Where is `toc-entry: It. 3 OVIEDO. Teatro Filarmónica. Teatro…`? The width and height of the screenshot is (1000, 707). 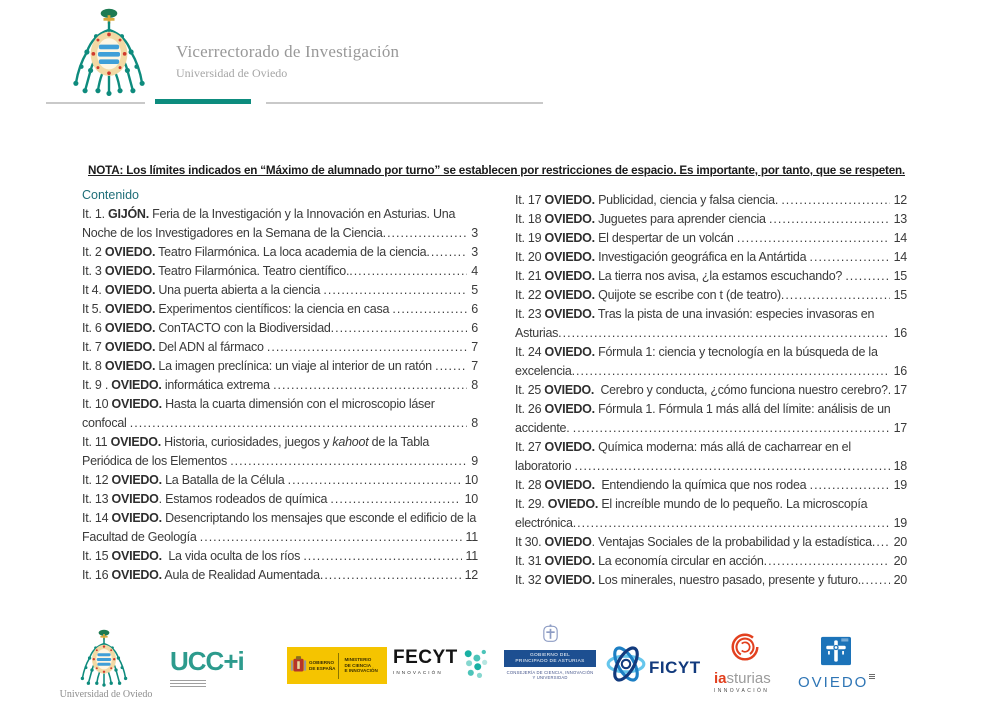 toc-entry: It. 3 OVIEDO. Teatro Filarmónica. Teatro… is located at coordinates (280, 271).